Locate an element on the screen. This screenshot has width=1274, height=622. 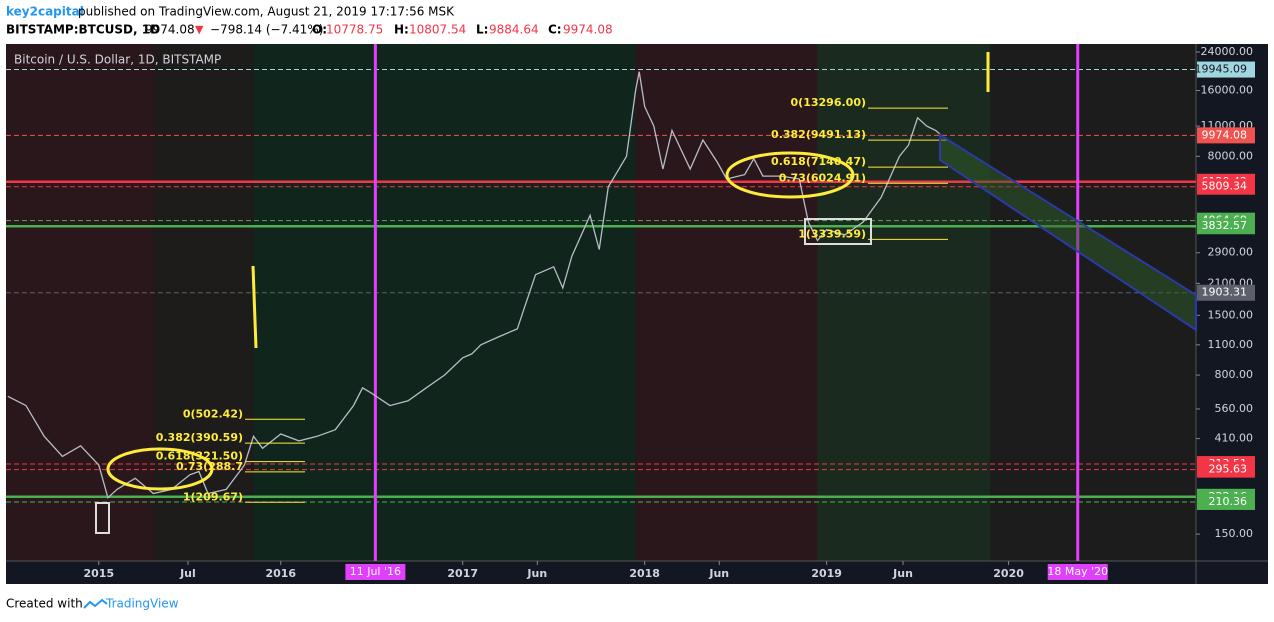
level-label: 5809.34 is located at coordinates (1225, 186).